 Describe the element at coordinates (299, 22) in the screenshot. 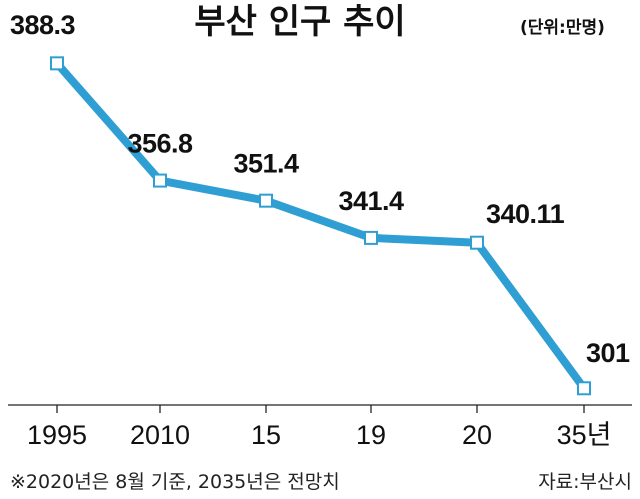

I see `chart-title: 부산 인구 추이` at that location.